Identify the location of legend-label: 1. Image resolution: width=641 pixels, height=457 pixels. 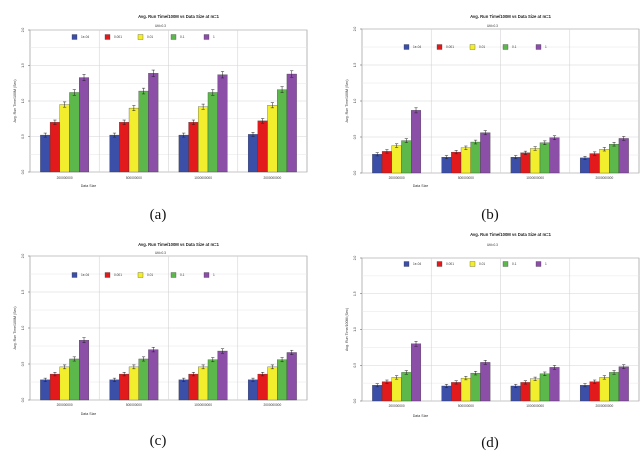
(546, 47).